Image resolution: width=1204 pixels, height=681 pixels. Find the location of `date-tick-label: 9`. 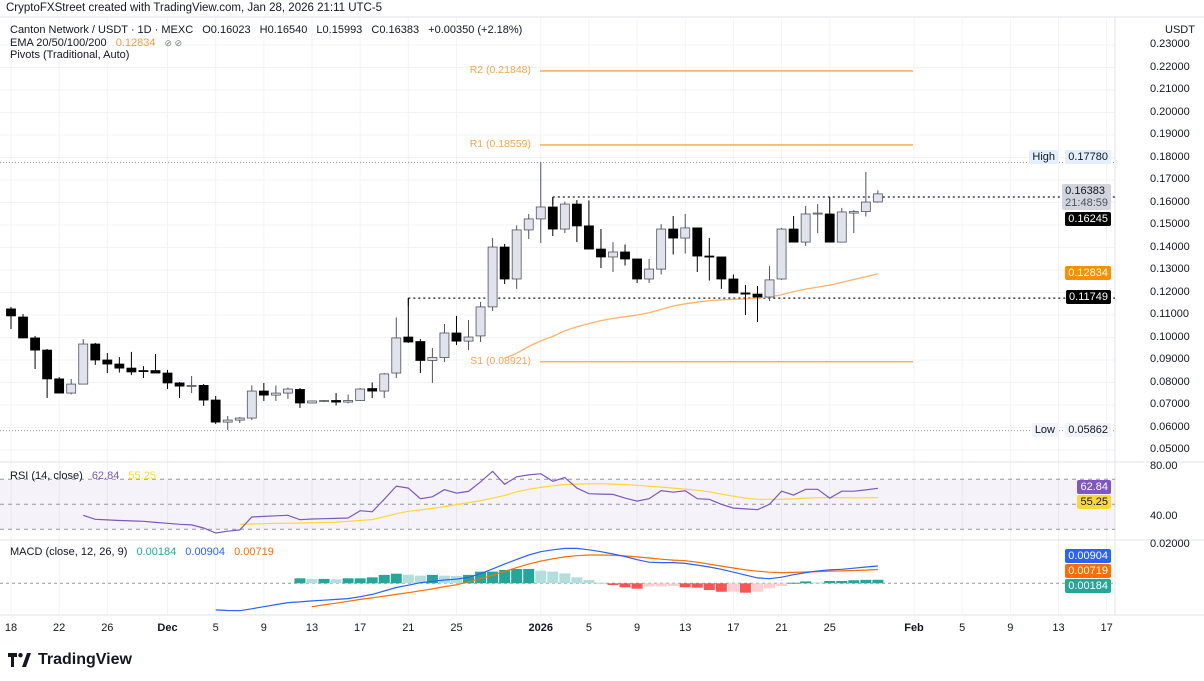

date-tick-label: 9 is located at coordinates (1010, 628).